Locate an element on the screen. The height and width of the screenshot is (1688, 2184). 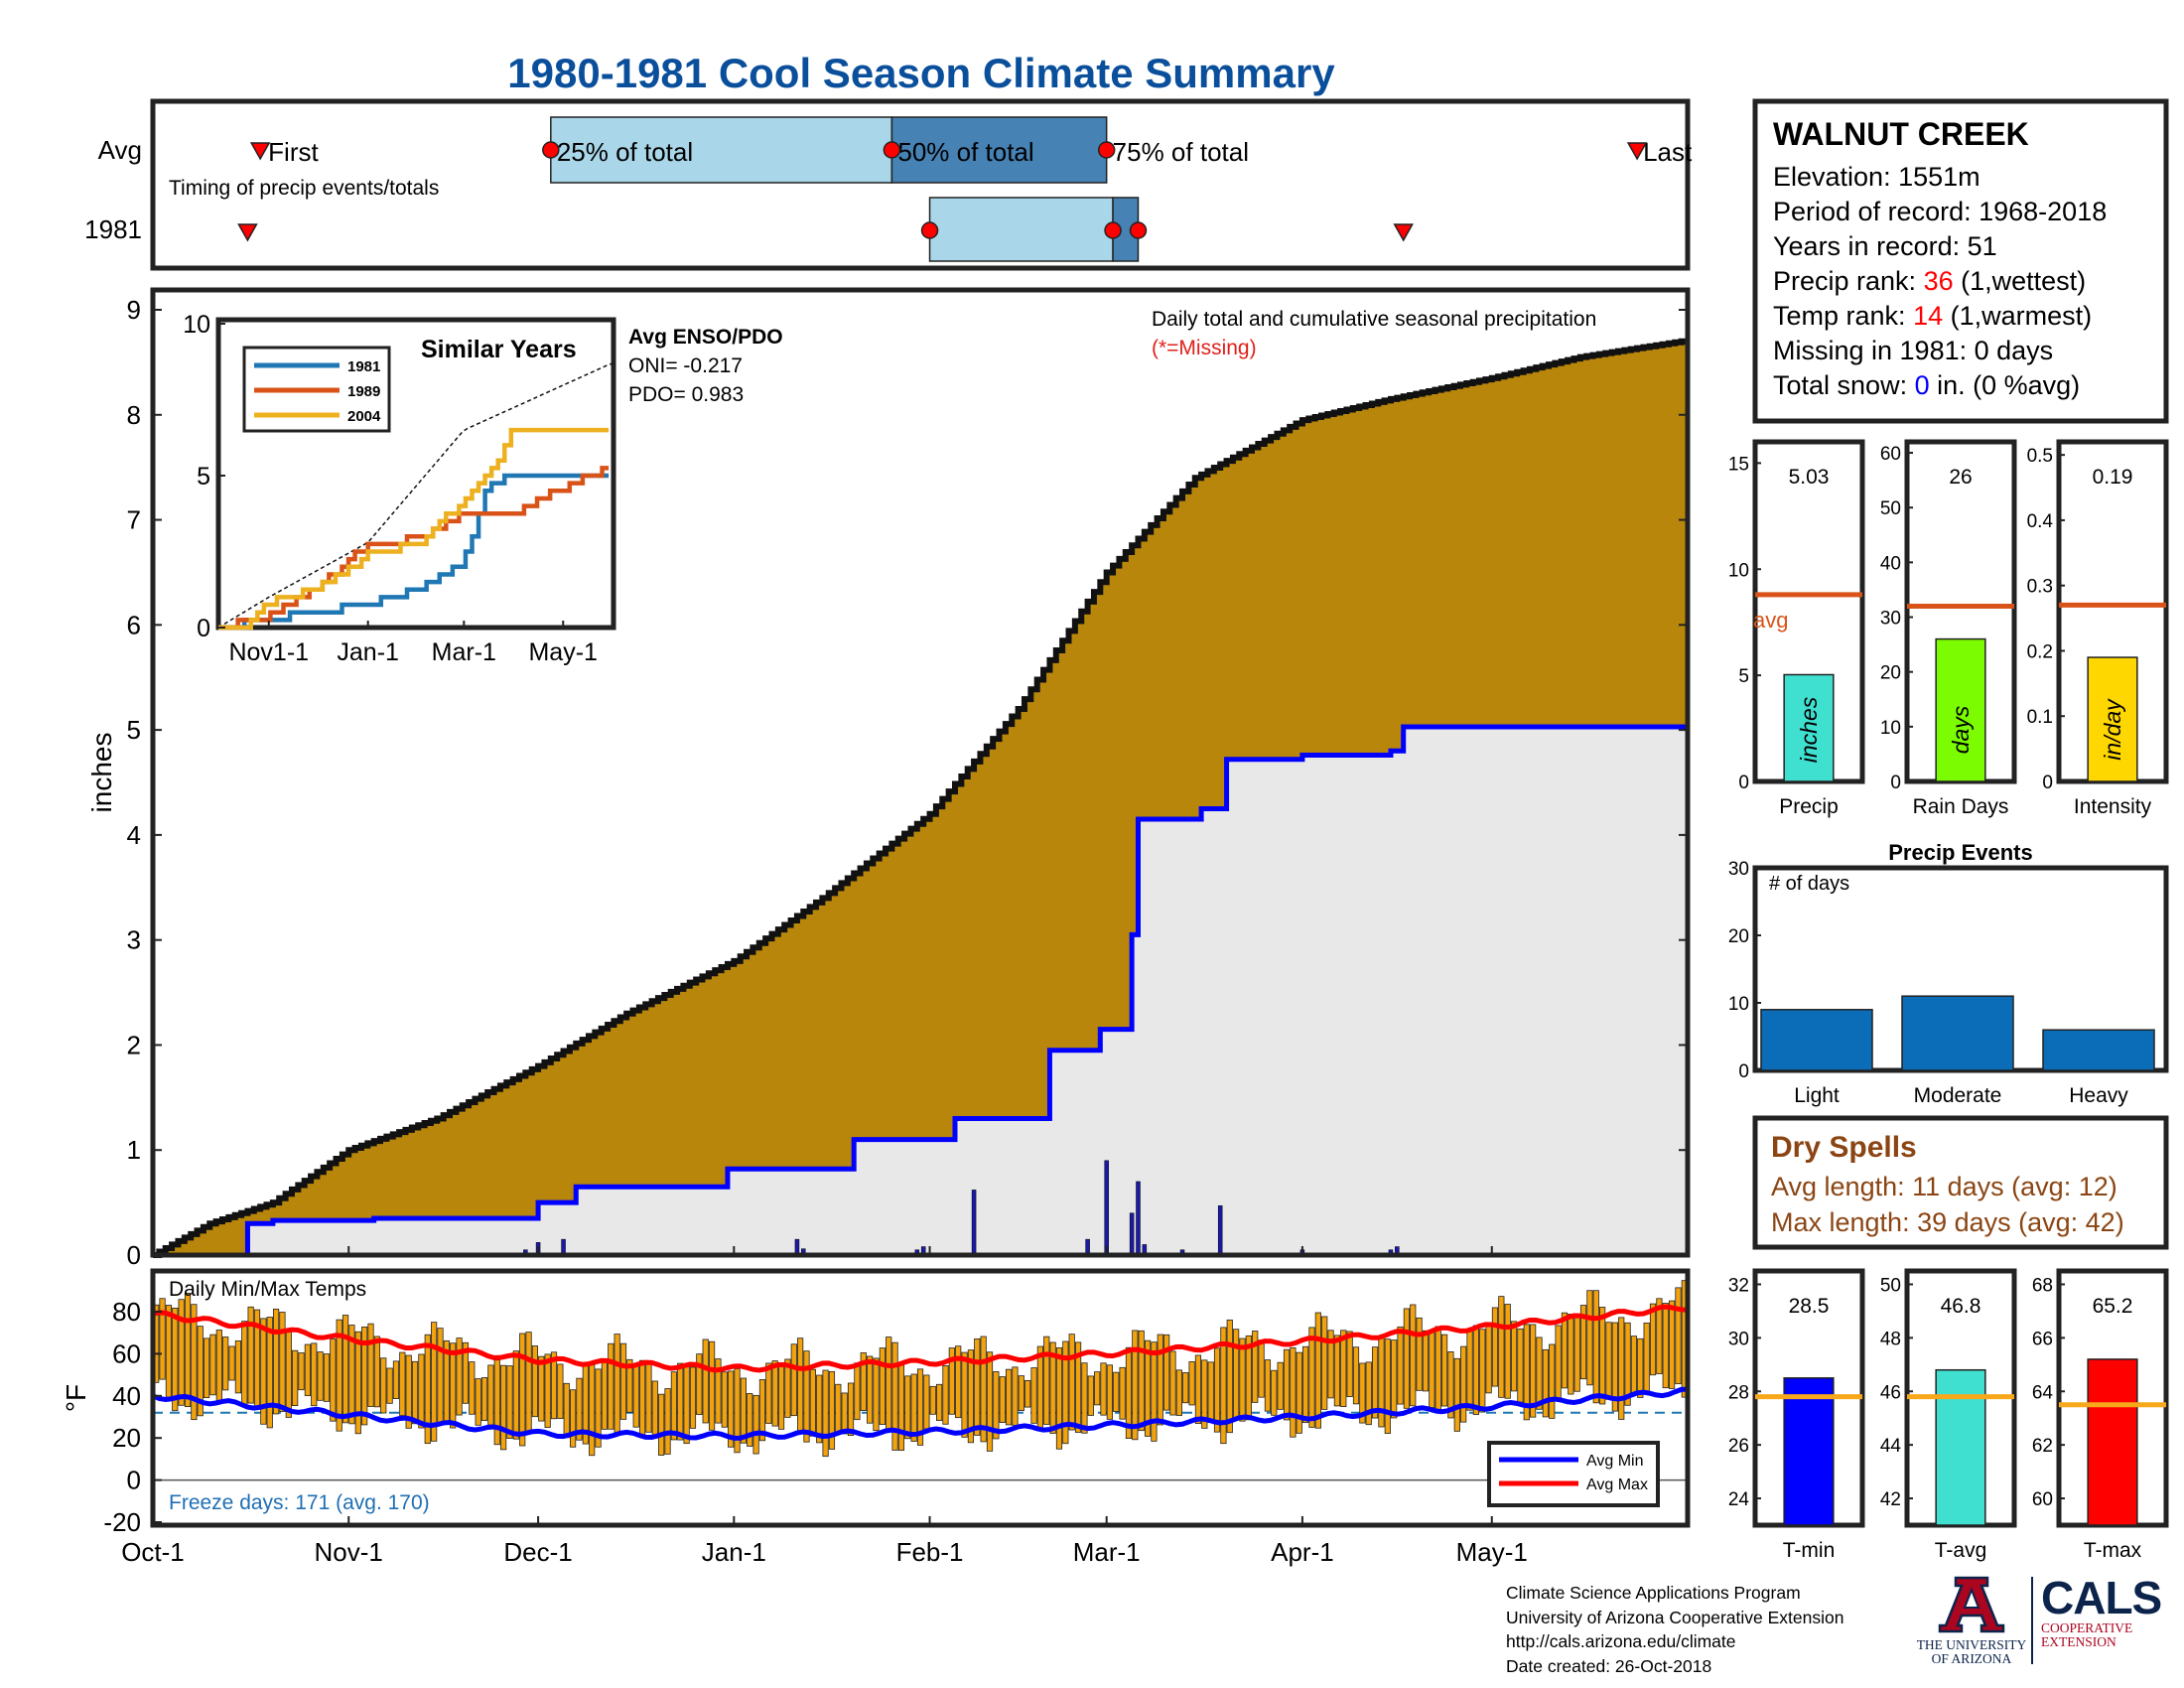
avg-p50-label: 50% of total is located at coordinates (965, 152).